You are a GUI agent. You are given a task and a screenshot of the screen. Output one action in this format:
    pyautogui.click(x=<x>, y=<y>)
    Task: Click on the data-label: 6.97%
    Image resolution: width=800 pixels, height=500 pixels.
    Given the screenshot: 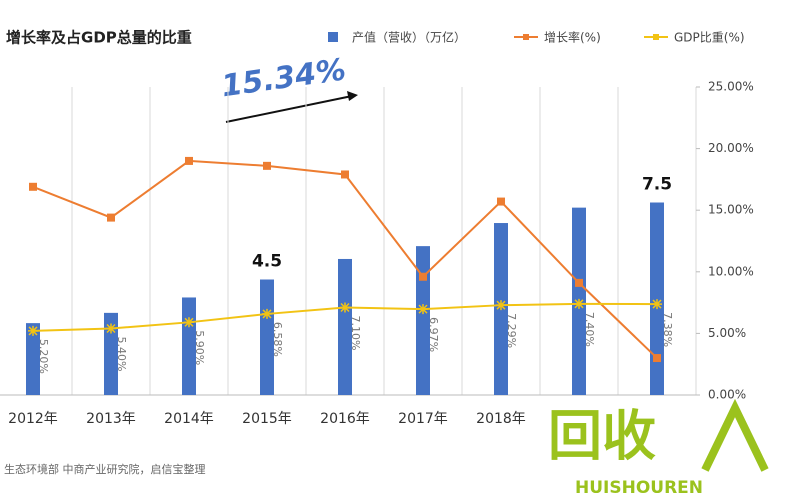 What is the action you would take?
    pyautogui.click(x=433, y=334)
    